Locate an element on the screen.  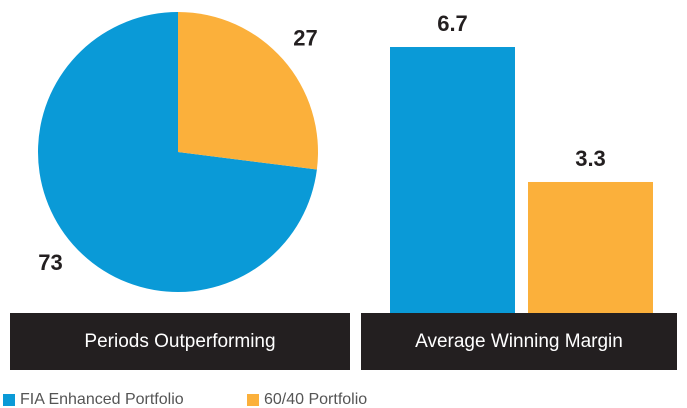
data-label: 73 is located at coordinates (50, 262).